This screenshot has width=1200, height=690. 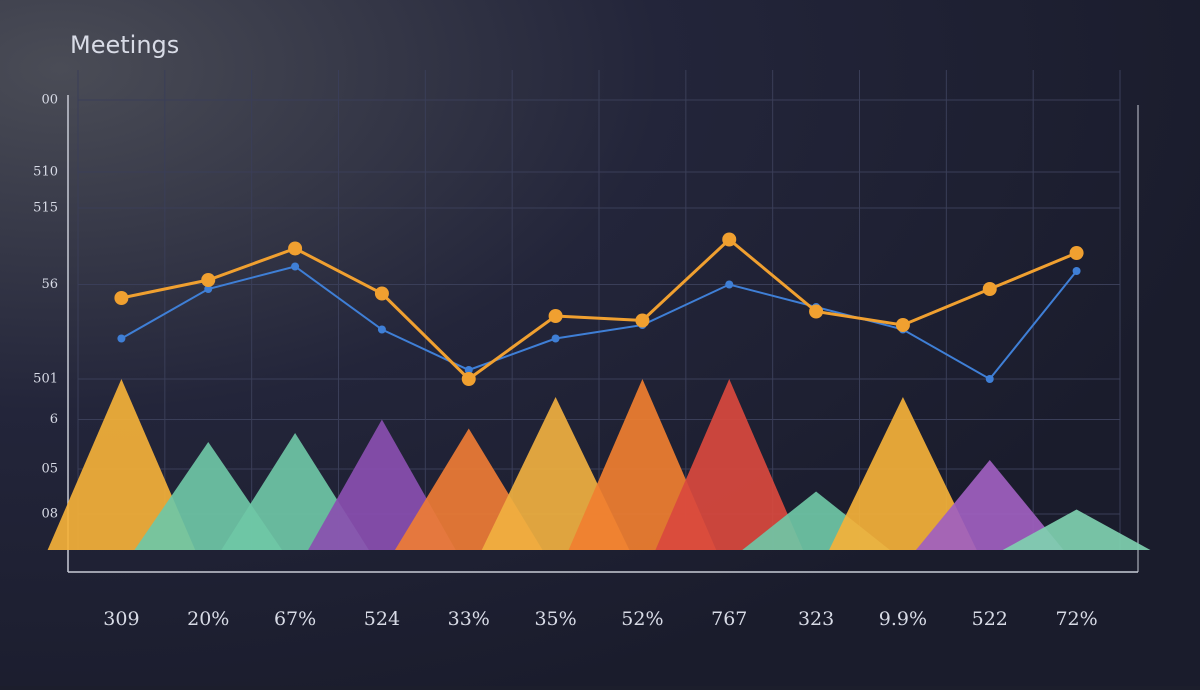 What do you see at coordinates (816, 619) in the screenshot?
I see `x-tick-label: 323` at bounding box center [816, 619].